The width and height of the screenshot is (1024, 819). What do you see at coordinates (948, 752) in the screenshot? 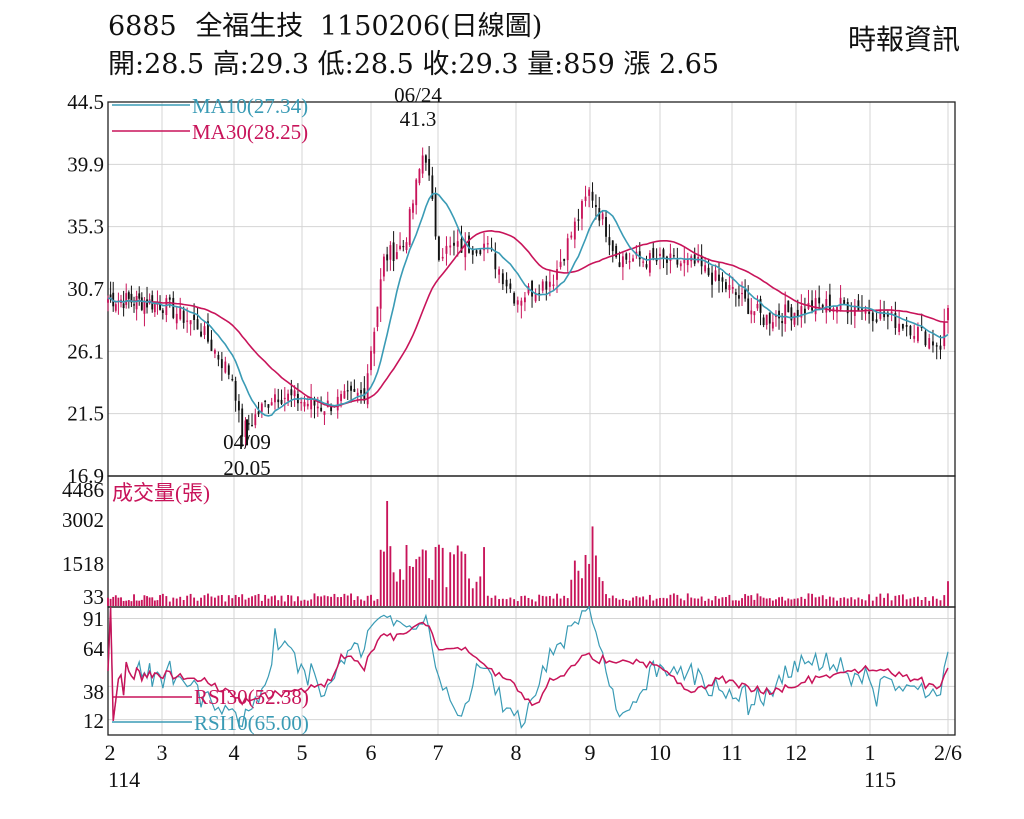
I see `month-tick-label: 2/6` at bounding box center [948, 752].